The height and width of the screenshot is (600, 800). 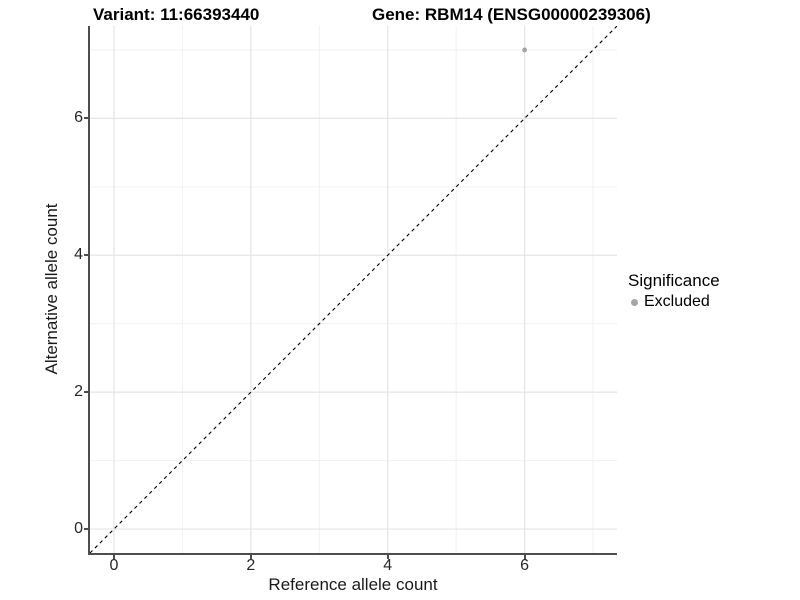 What do you see at coordinates (674, 291) in the screenshot?
I see `legend: Significance Excluded` at bounding box center [674, 291].